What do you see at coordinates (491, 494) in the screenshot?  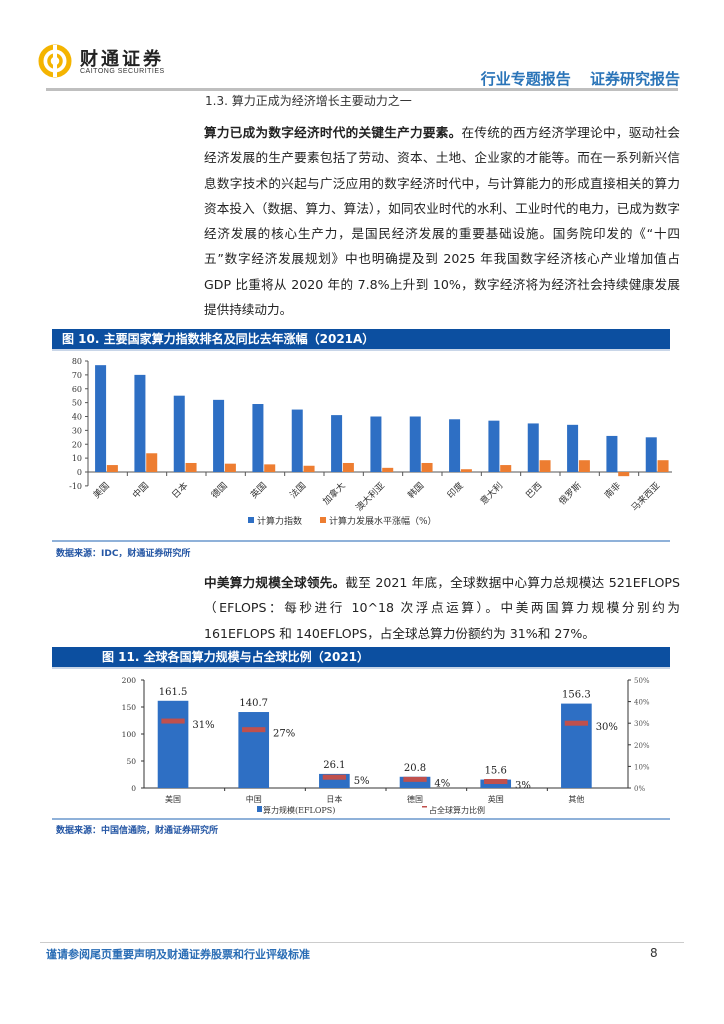 I see `x-axis-label: 意大利` at bounding box center [491, 494].